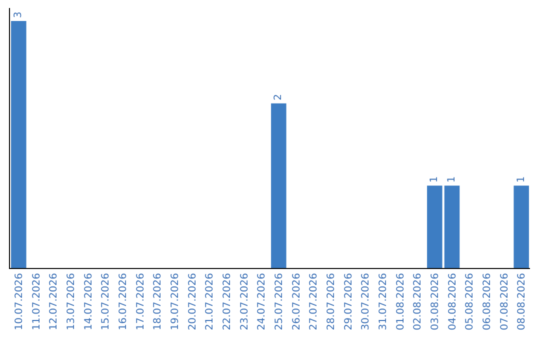  What do you see at coordinates (470, 301) in the screenshot?
I see `x-tick-label: 05.08.2026` at bounding box center [470, 301].